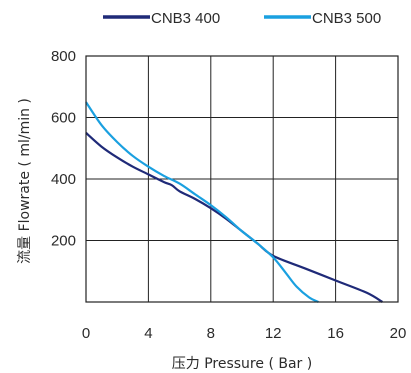 The height and width of the screenshot is (373, 411). Describe the element at coordinates (86, 333) in the screenshot. I see `x-tick-label-0: 0` at that location.